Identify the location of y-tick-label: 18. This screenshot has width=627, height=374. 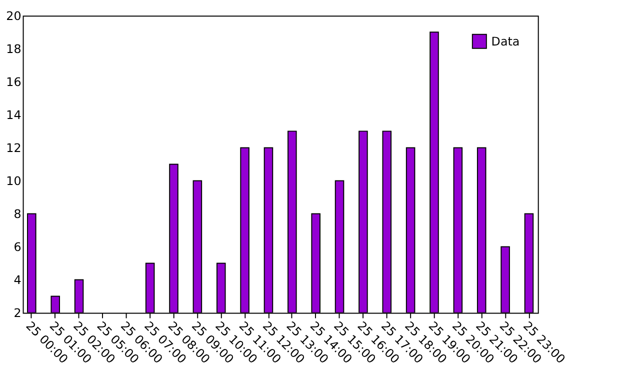
(14, 49).